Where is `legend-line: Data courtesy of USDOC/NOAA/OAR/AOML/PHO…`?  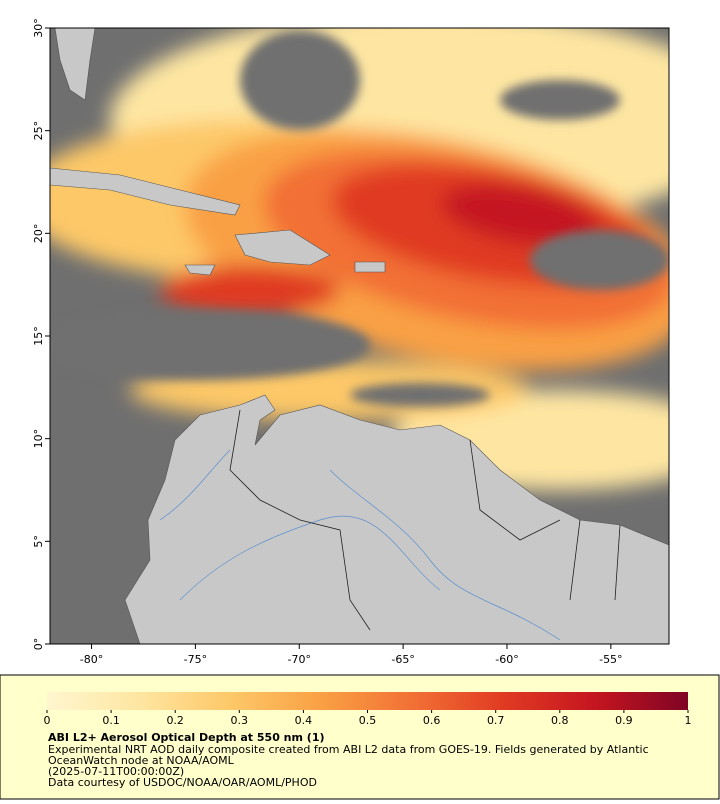 legend-line: Data courtesy of USDOC/NOAA/OAR/AOML/PHO… is located at coordinates (182, 782).